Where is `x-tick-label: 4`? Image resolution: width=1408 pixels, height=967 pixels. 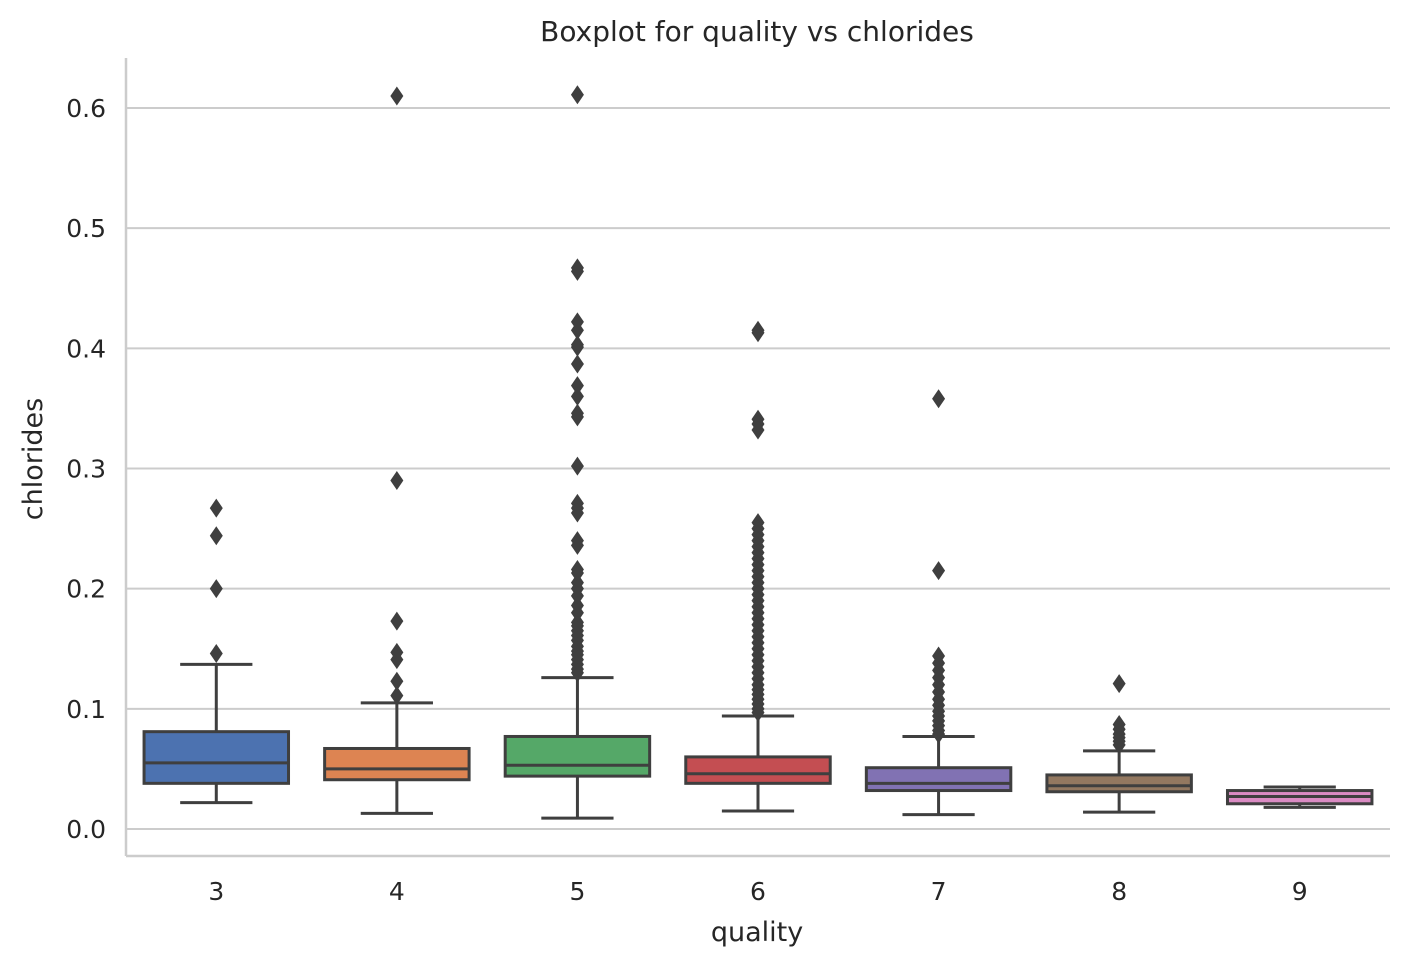 x-tick-label: 4 is located at coordinates (397, 891).